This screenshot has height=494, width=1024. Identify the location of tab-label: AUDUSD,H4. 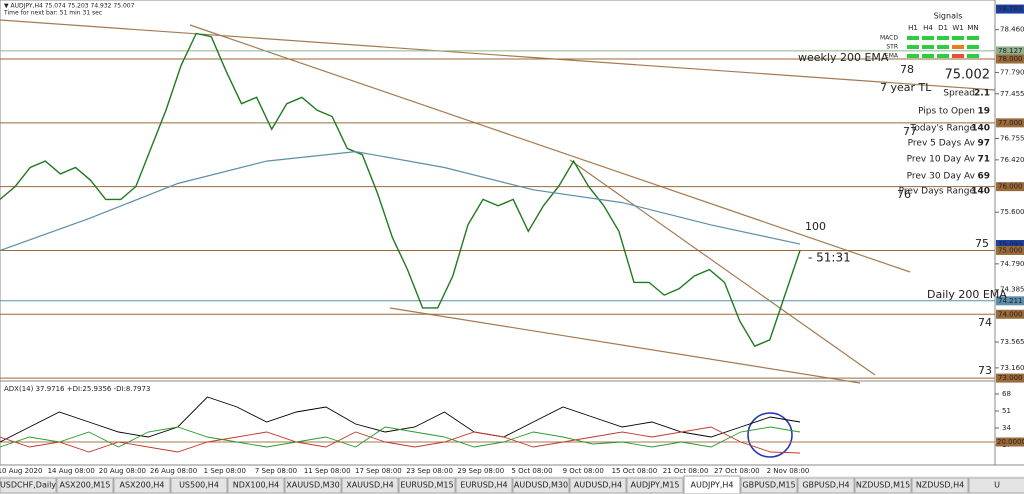
(598, 485).